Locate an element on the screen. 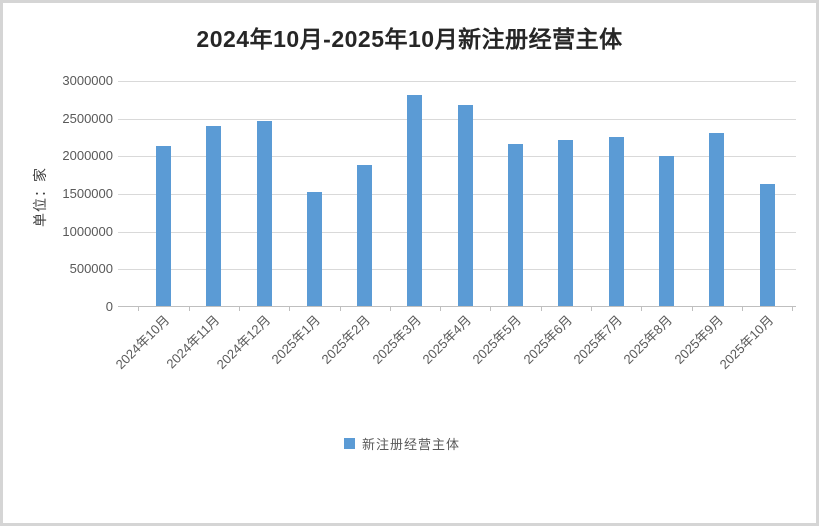  y-tick-label: 1500000 is located at coordinates (87, 193).